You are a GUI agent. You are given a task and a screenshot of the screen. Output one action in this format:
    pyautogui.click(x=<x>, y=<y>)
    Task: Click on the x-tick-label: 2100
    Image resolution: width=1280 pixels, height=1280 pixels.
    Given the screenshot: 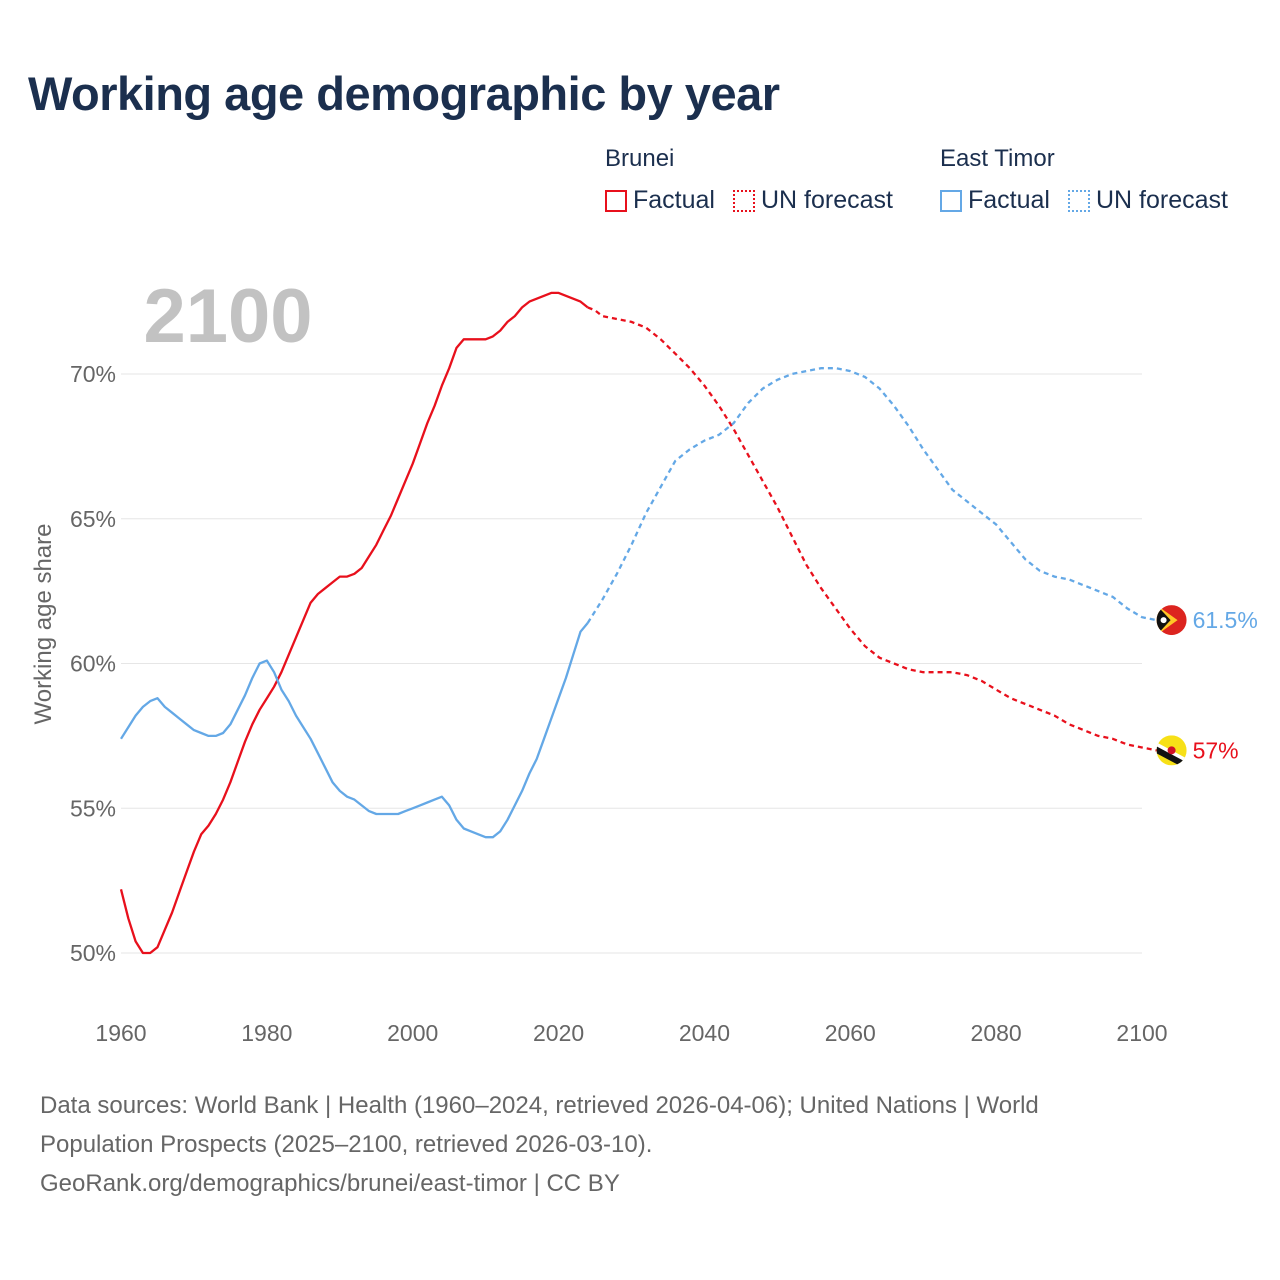 What is the action you would take?
    pyautogui.click(x=1141, y=1033)
    